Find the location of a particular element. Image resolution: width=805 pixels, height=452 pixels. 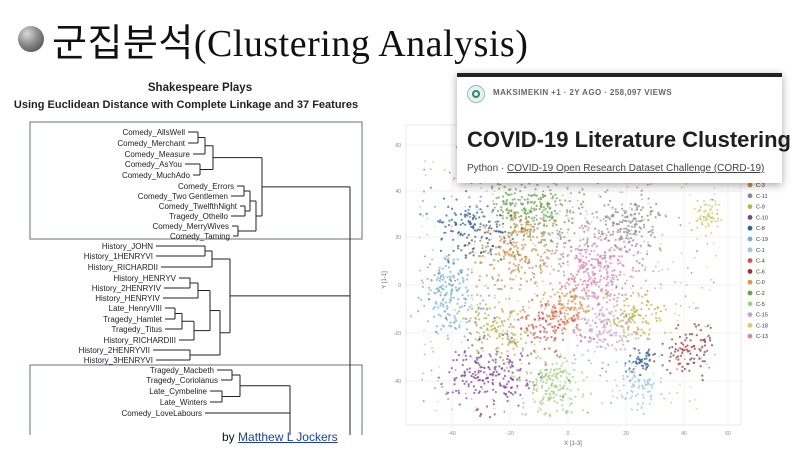

credit-author-link: Matthew L Jockers is located at coordinates (288, 437).